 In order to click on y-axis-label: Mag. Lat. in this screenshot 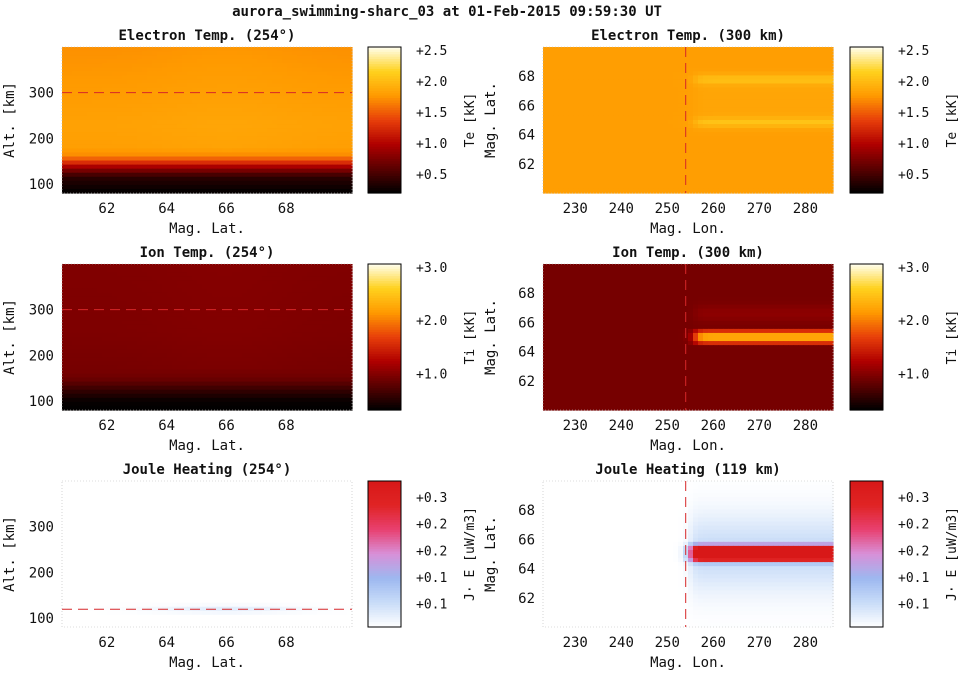, I will do `click(491, 120)`.